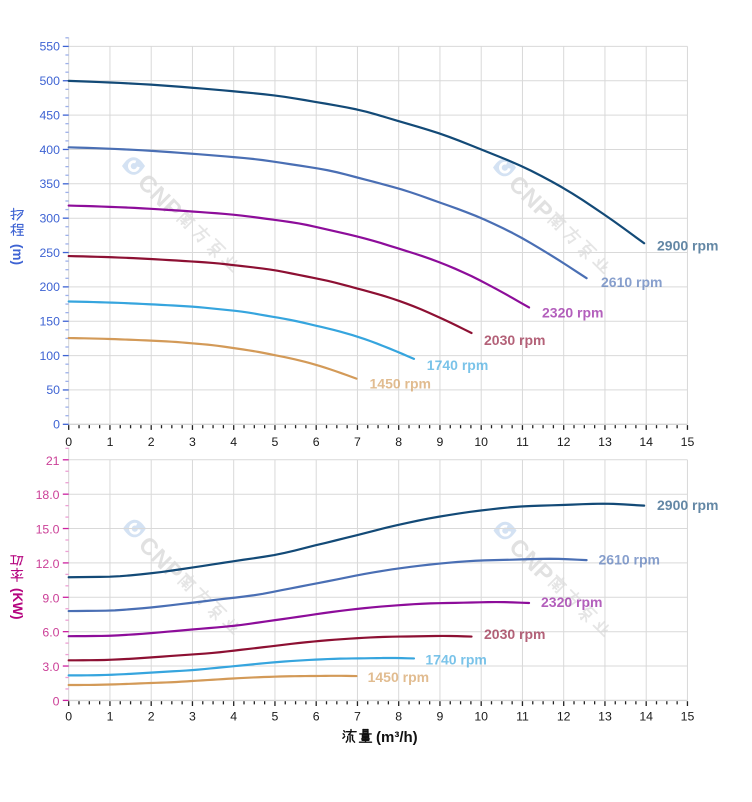 The height and width of the screenshot is (802, 752). Describe the element at coordinates (17, 254) in the screenshot. I see `svg-text: (m)` at that location.